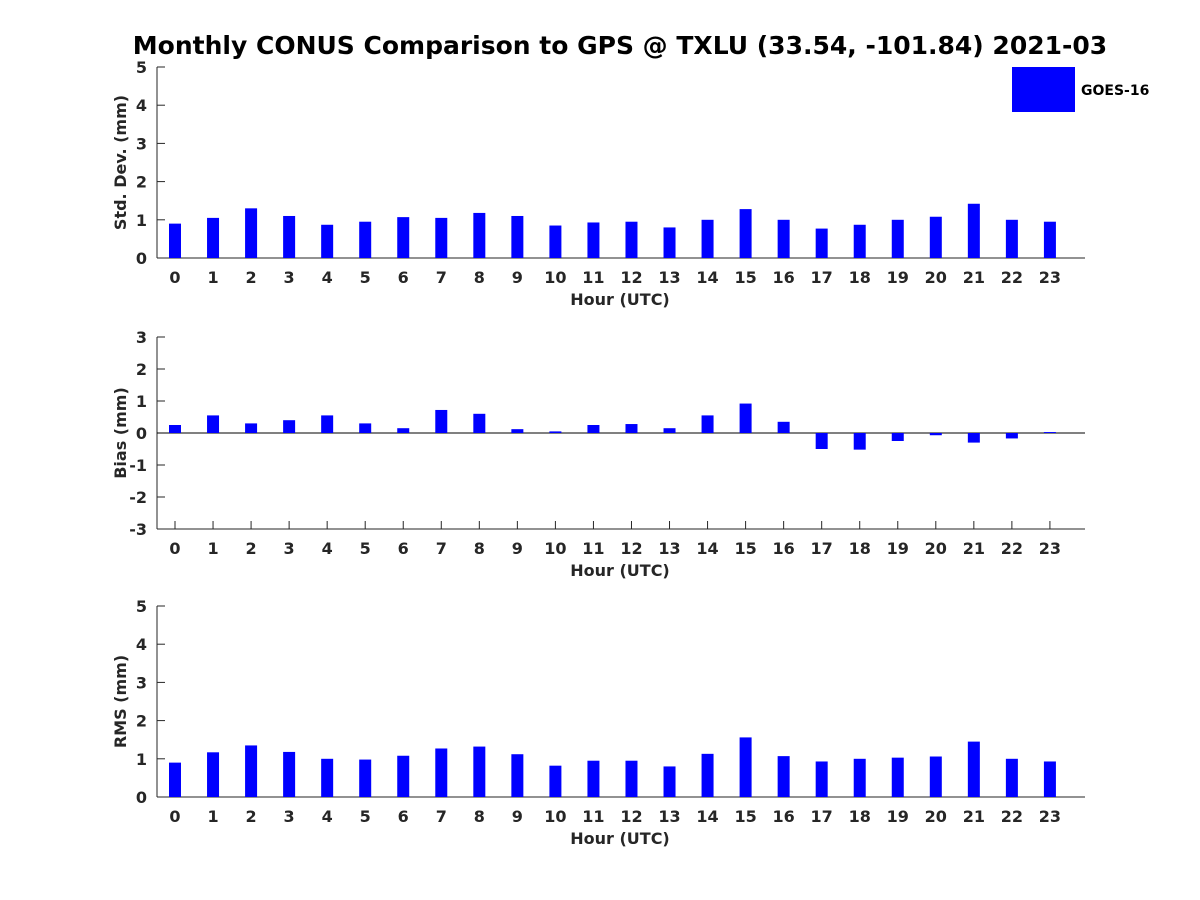 This screenshot has height=900, width=1200. Describe the element at coordinates (479, 548) in the screenshot. I see `x-tick-label: 8` at that location.